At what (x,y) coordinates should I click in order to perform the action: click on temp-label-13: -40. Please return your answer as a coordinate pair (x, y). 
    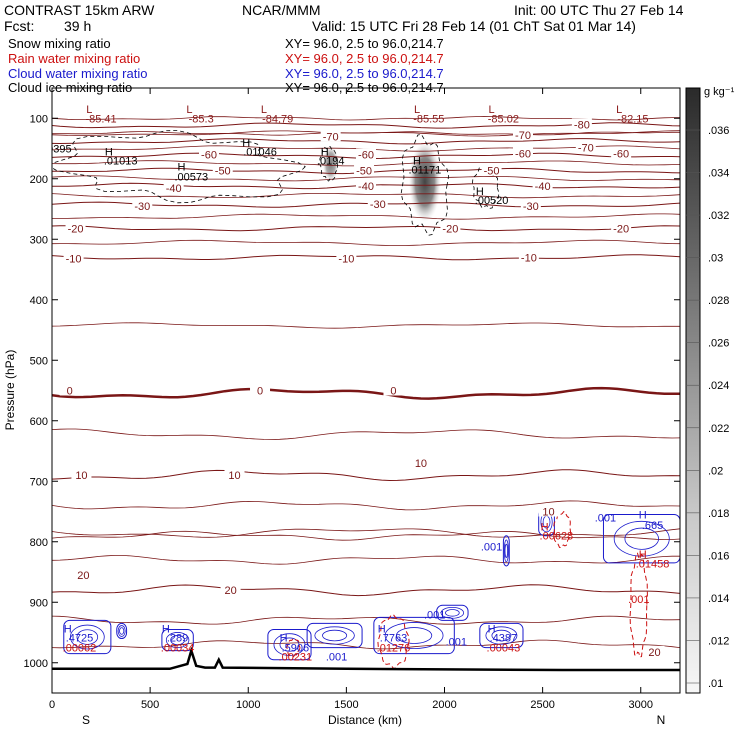
    Looking at the image, I should click on (543, 187).